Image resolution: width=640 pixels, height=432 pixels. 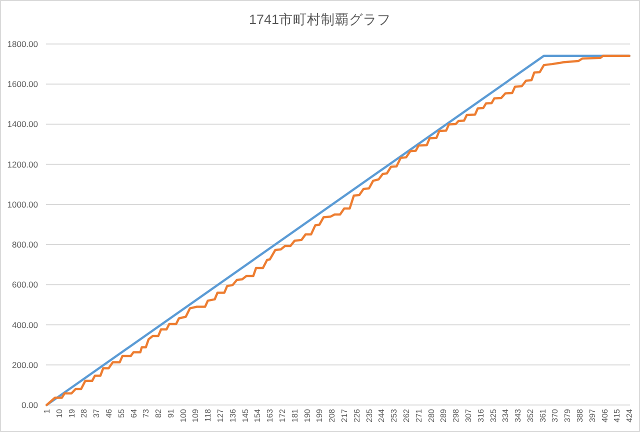 What do you see at coordinates (369, 415) in the screenshot?
I see `x-tick-label: 235` at bounding box center [369, 415].